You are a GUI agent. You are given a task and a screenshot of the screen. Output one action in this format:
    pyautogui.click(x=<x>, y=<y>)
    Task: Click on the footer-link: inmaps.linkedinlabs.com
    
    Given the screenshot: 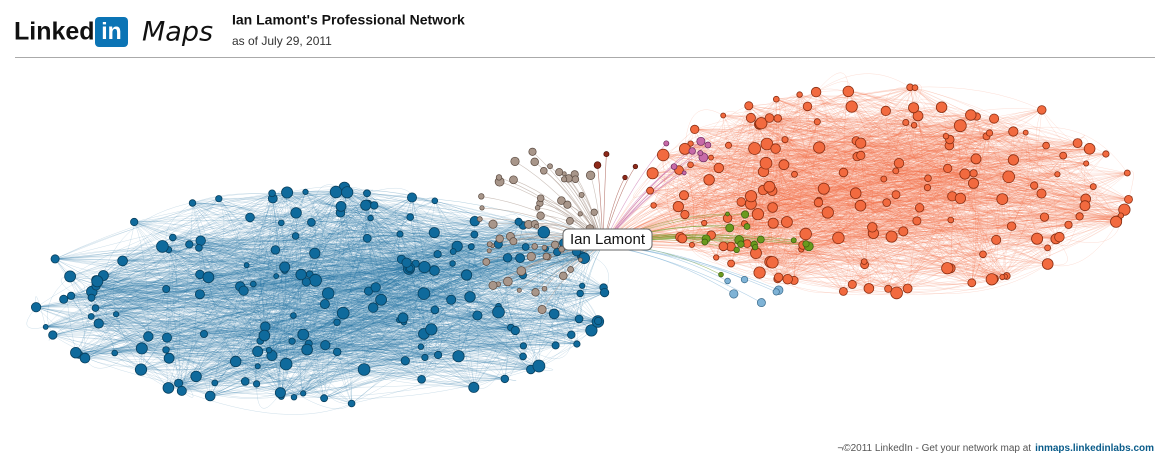 What is the action you would take?
    pyautogui.click(x=1094, y=448)
    